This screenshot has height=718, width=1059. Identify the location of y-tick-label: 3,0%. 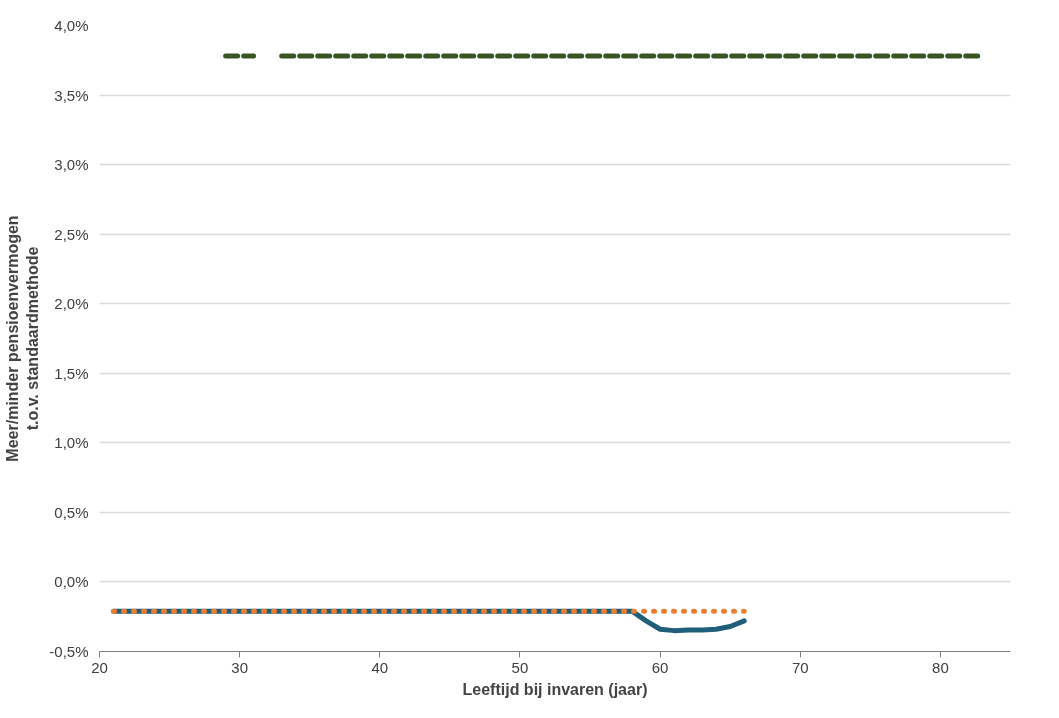
(71, 165).